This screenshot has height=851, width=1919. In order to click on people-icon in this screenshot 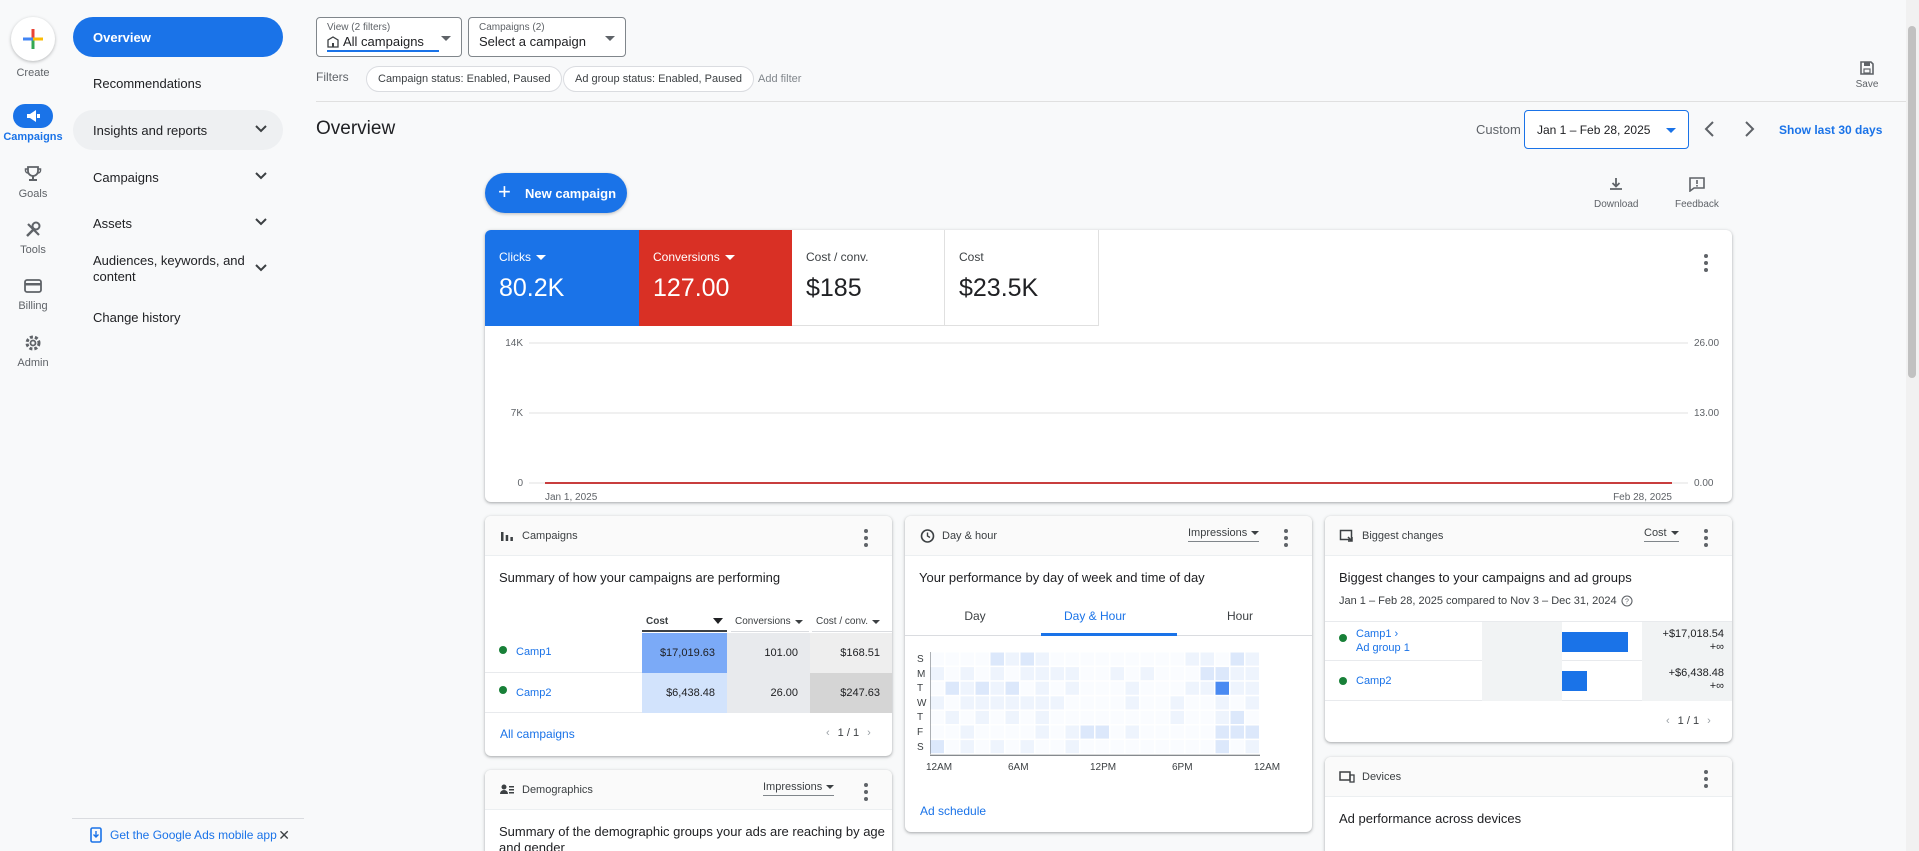, I will do `click(507, 789)`.